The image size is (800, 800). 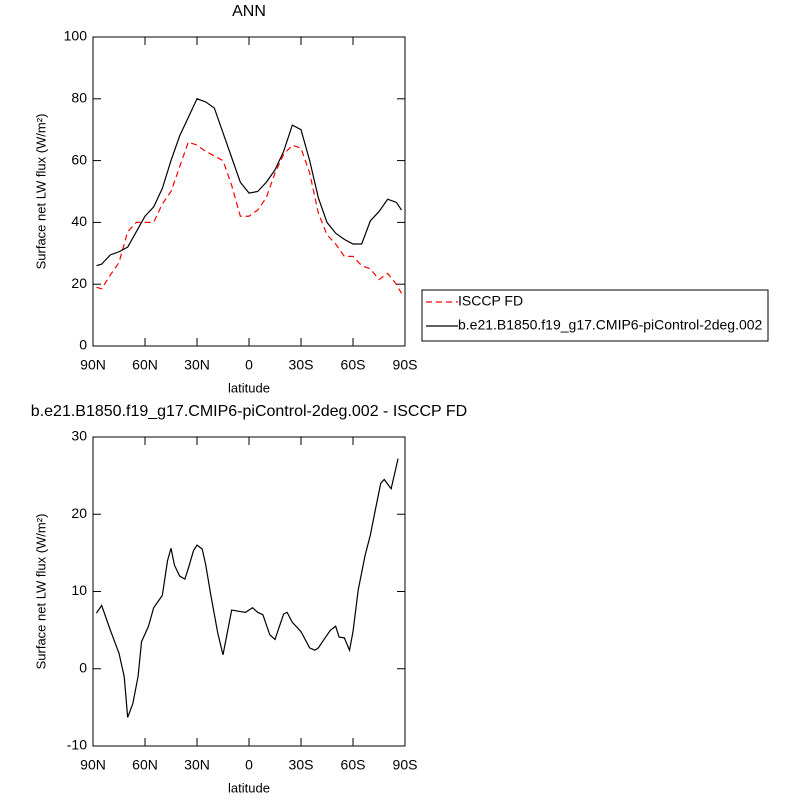 I want to click on legend-box, so click(x=595, y=315).